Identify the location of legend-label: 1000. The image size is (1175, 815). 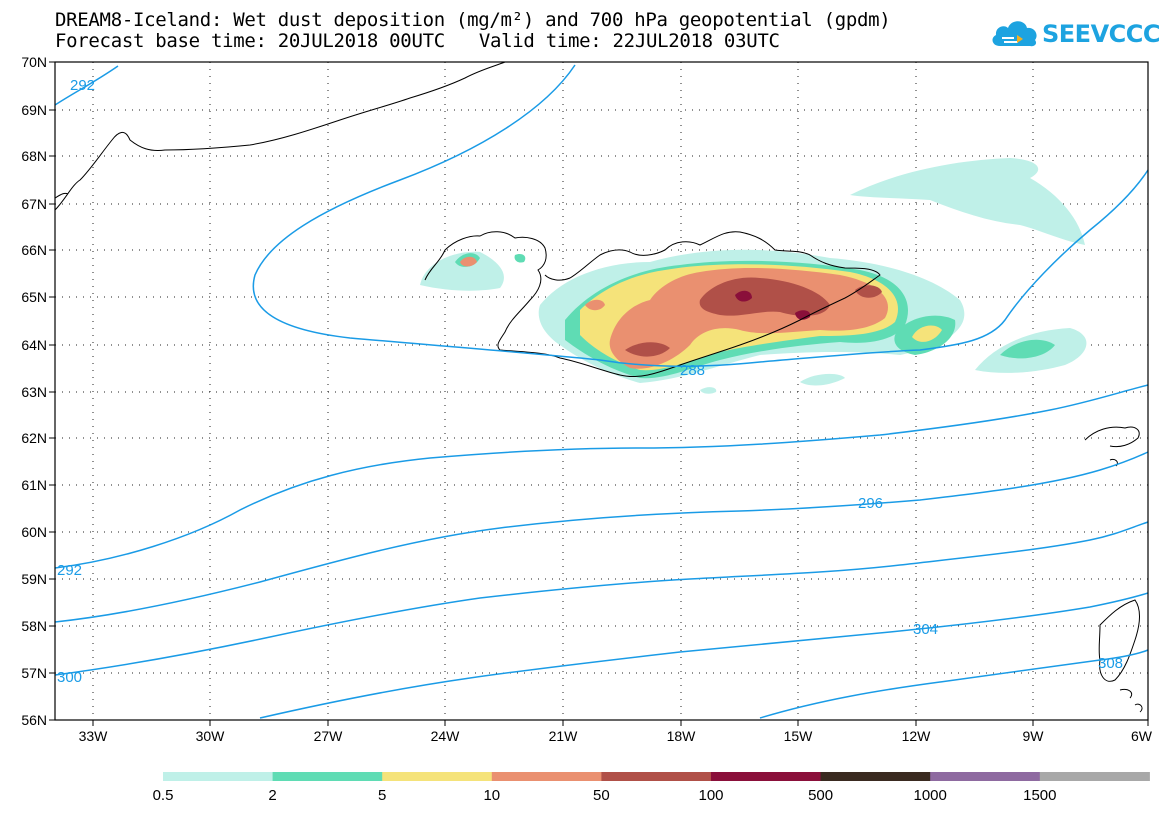
(930, 795).